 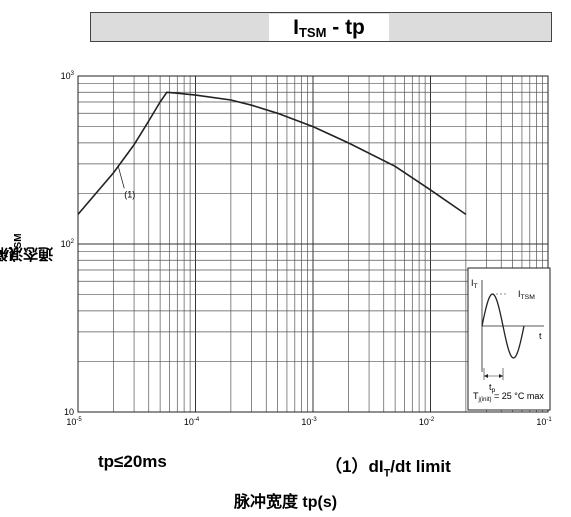 What do you see at coordinates (540, 336) in the screenshot?
I see `inset-t-label: t` at bounding box center [540, 336].